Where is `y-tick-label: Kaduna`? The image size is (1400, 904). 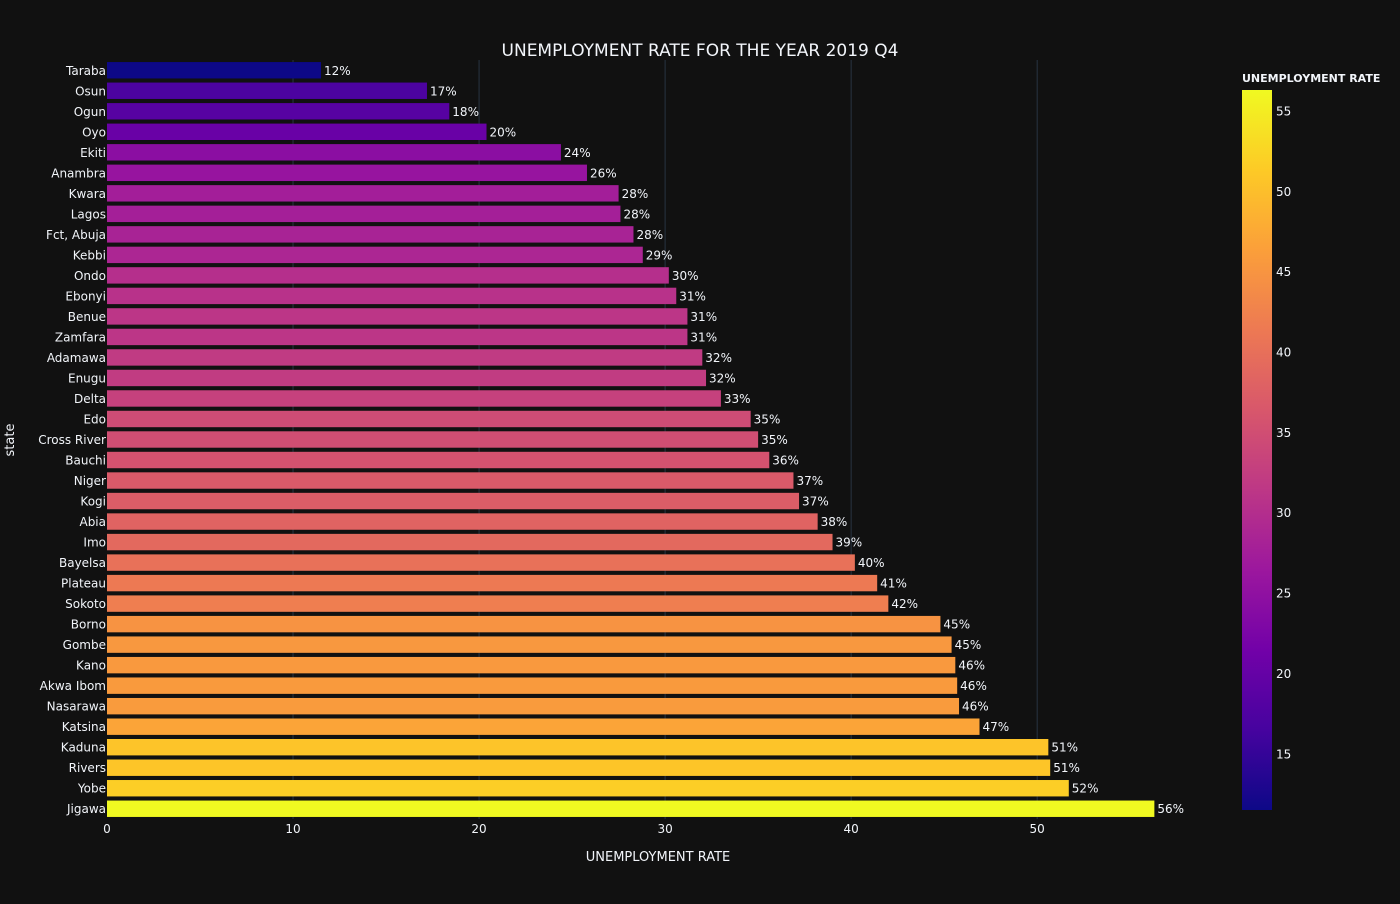 y-tick-label: Kaduna is located at coordinates (83, 748).